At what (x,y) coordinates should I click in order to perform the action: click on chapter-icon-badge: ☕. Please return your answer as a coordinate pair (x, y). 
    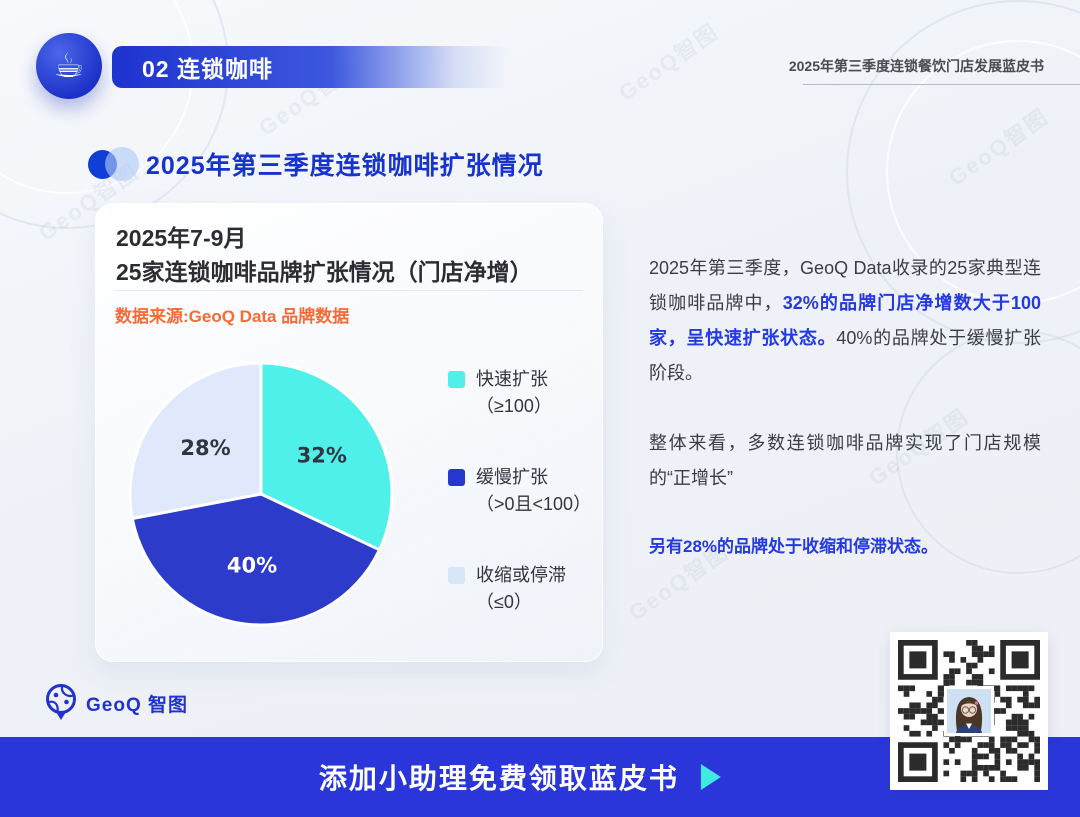
    Looking at the image, I should click on (69, 66).